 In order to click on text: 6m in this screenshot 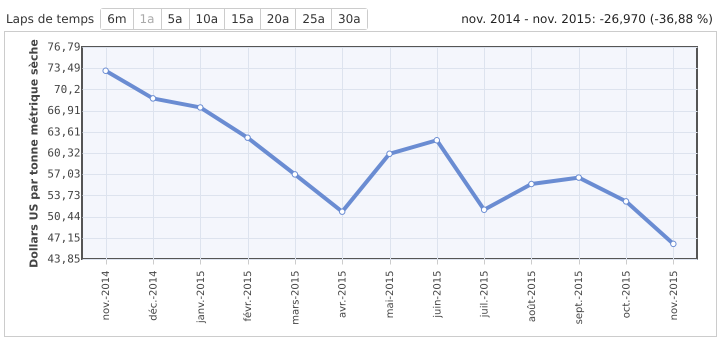, I will do `click(117, 19)`.